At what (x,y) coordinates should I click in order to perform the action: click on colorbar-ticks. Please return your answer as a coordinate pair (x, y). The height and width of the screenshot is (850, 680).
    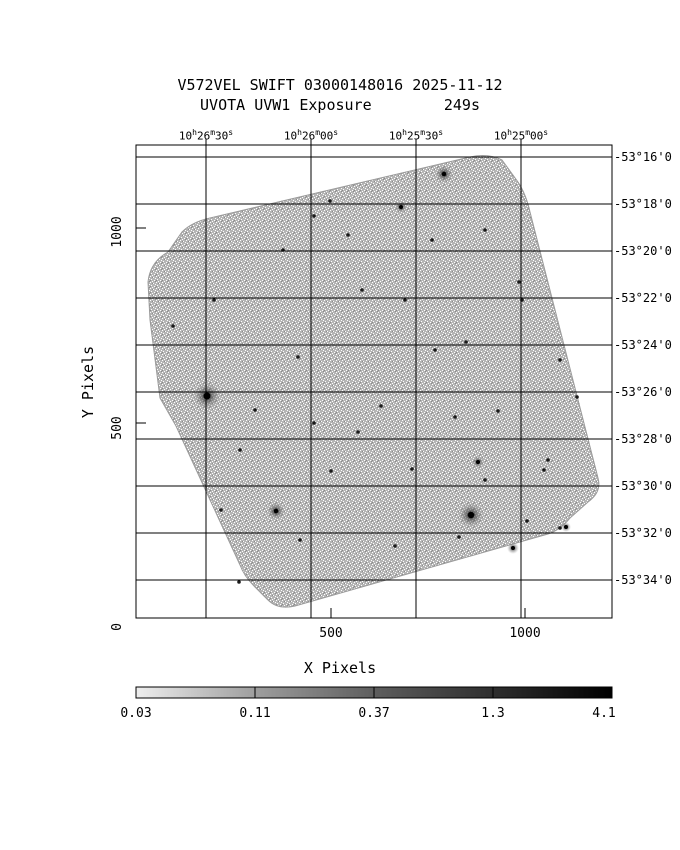
    Looking at the image, I should click on (374, 692).